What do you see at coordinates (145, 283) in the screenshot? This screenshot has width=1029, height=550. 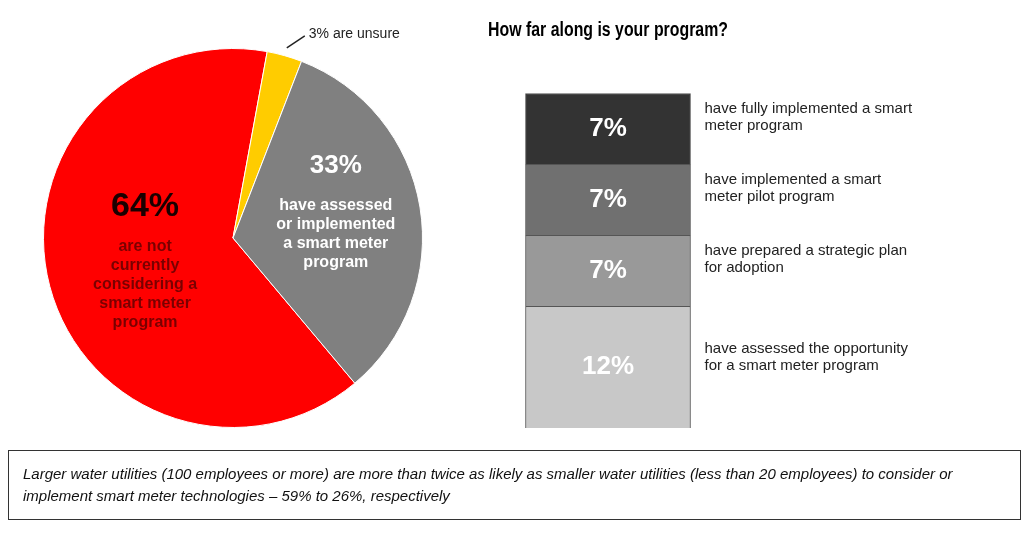 I see `slice-label: are not currently considering a smart meter program` at bounding box center [145, 283].